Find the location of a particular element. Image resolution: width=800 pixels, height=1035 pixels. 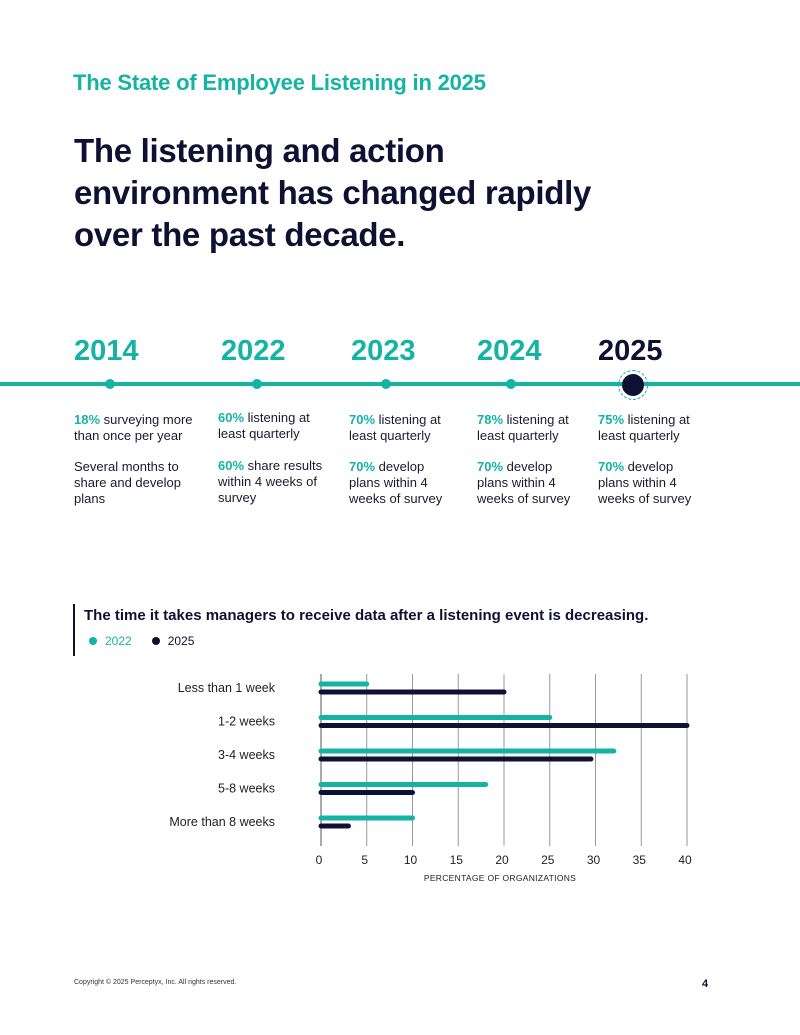

x-axis-label: PERCENTAGE OF ORGANIZATIONS is located at coordinates (500, 878).